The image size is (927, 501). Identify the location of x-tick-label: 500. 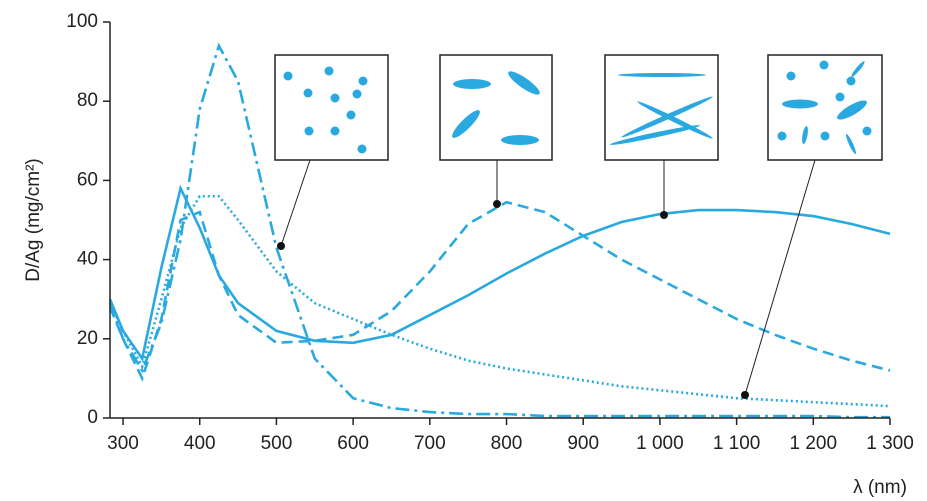
(277, 443).